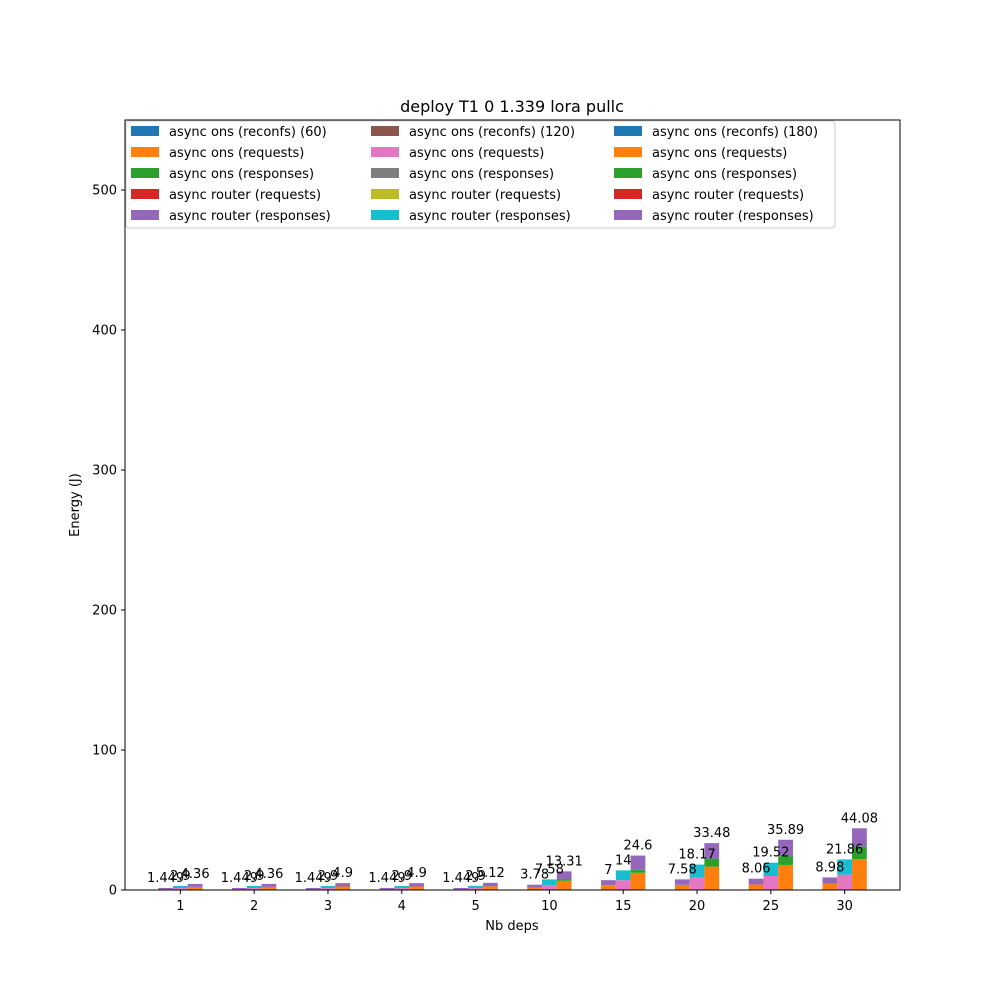  What do you see at coordinates (490, 888) in the screenshot?
I see `bar-180-5-s1` at bounding box center [490, 888].